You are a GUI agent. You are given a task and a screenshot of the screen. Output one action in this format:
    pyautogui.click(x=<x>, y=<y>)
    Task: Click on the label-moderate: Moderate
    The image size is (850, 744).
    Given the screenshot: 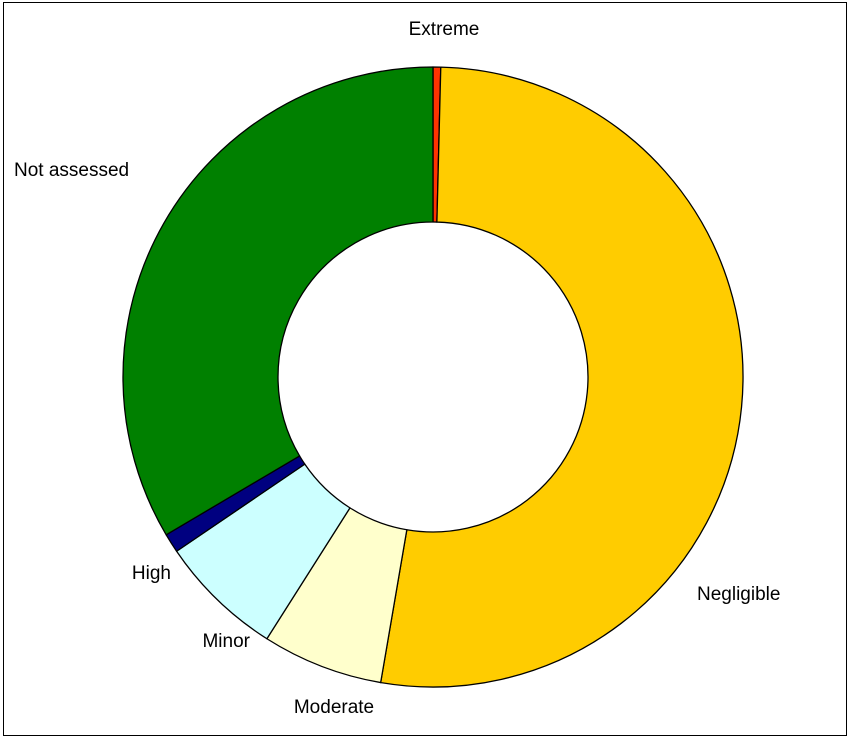 What is the action you would take?
    pyautogui.click(x=334, y=707)
    